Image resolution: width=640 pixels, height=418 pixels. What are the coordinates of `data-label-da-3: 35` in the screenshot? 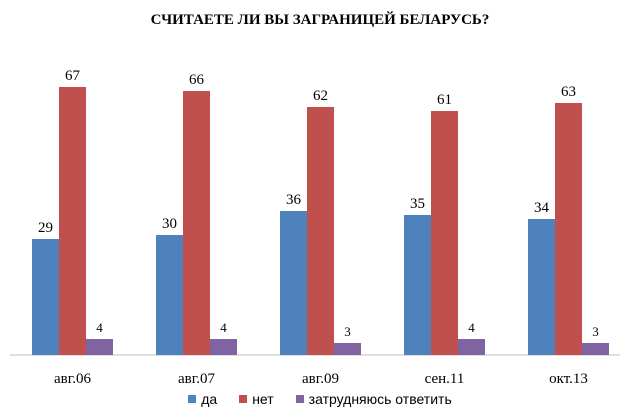 It's located at (417, 204).